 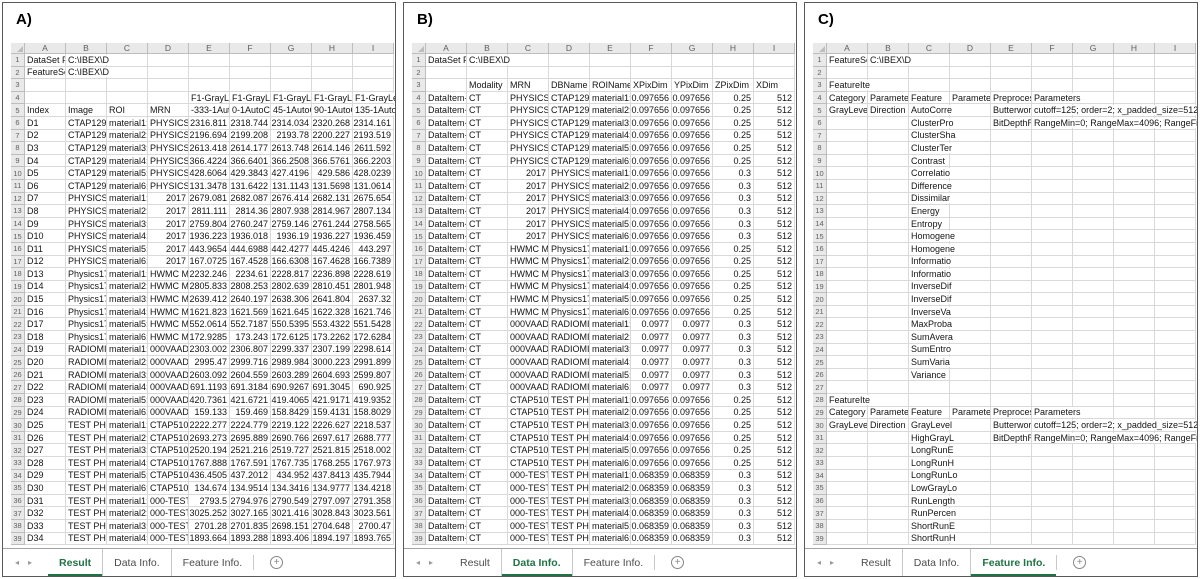 What do you see at coordinates (446, 60) in the screenshot?
I see `cell: DataSet Fi` at bounding box center [446, 60].